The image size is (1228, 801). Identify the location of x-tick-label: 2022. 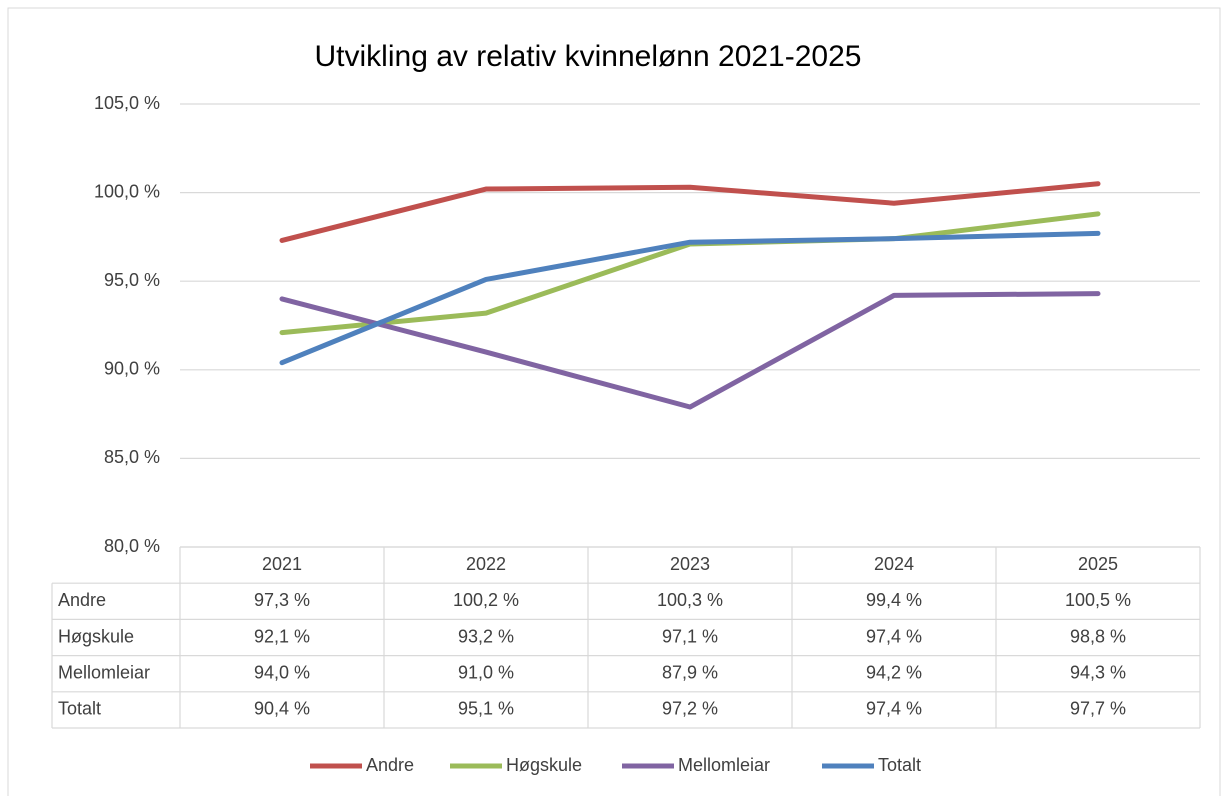
(486, 564).